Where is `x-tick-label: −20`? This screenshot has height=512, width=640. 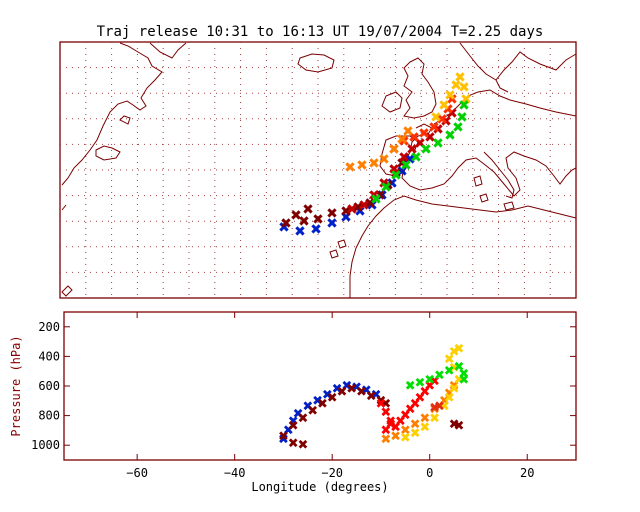 x-tick-label: −20 is located at coordinates (332, 473).